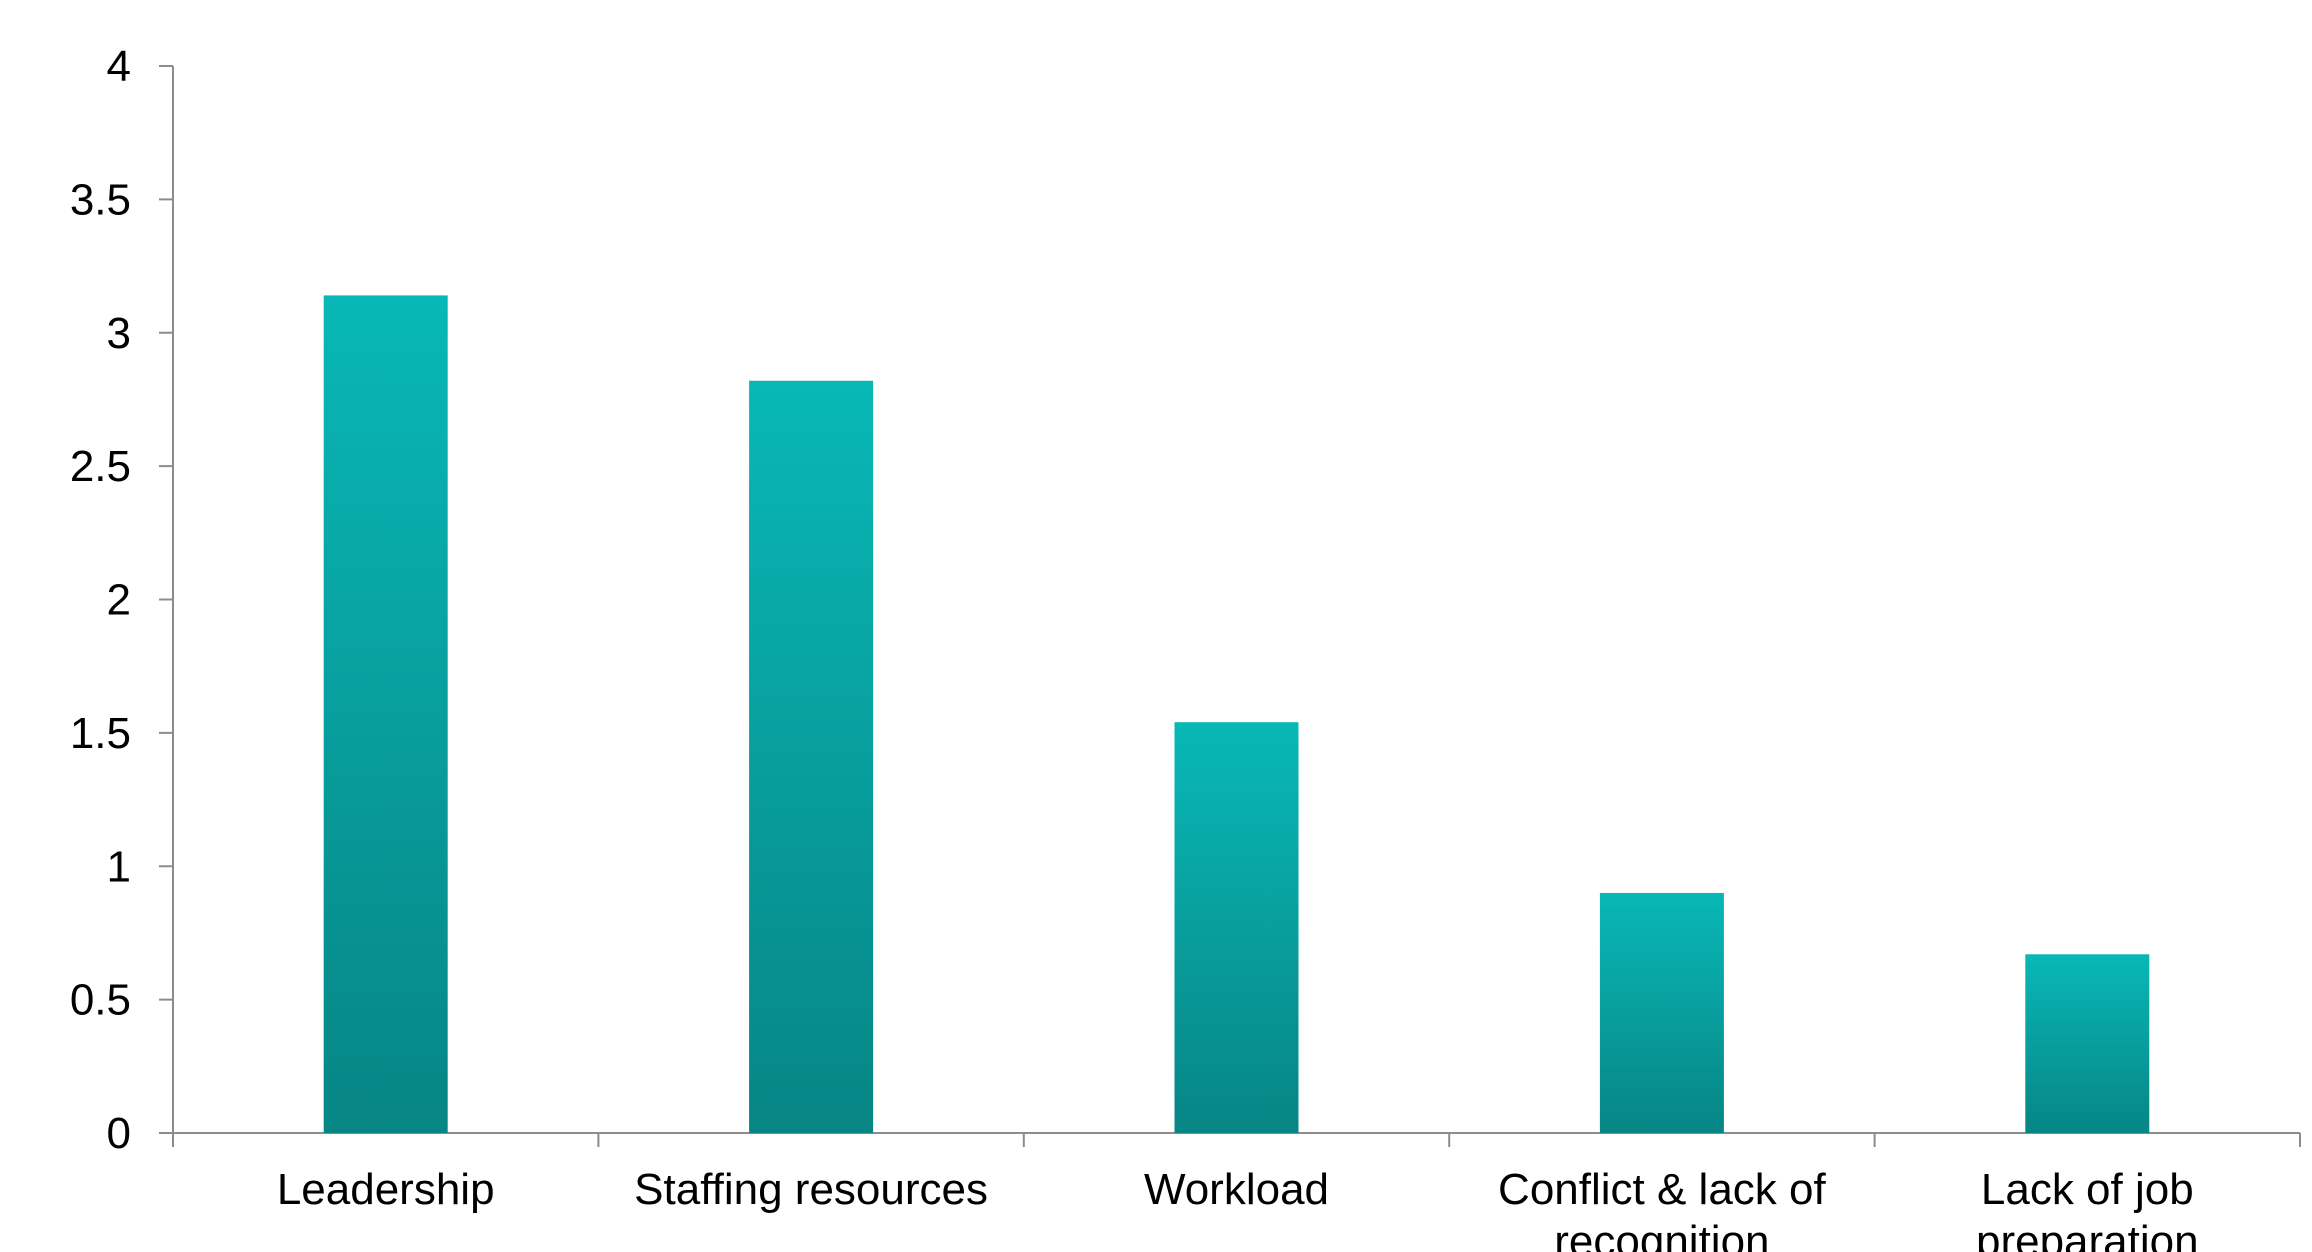 The width and height of the screenshot is (2312, 1252). Describe the element at coordinates (119, 866) in the screenshot. I see `y-tick-label: 1` at that location.